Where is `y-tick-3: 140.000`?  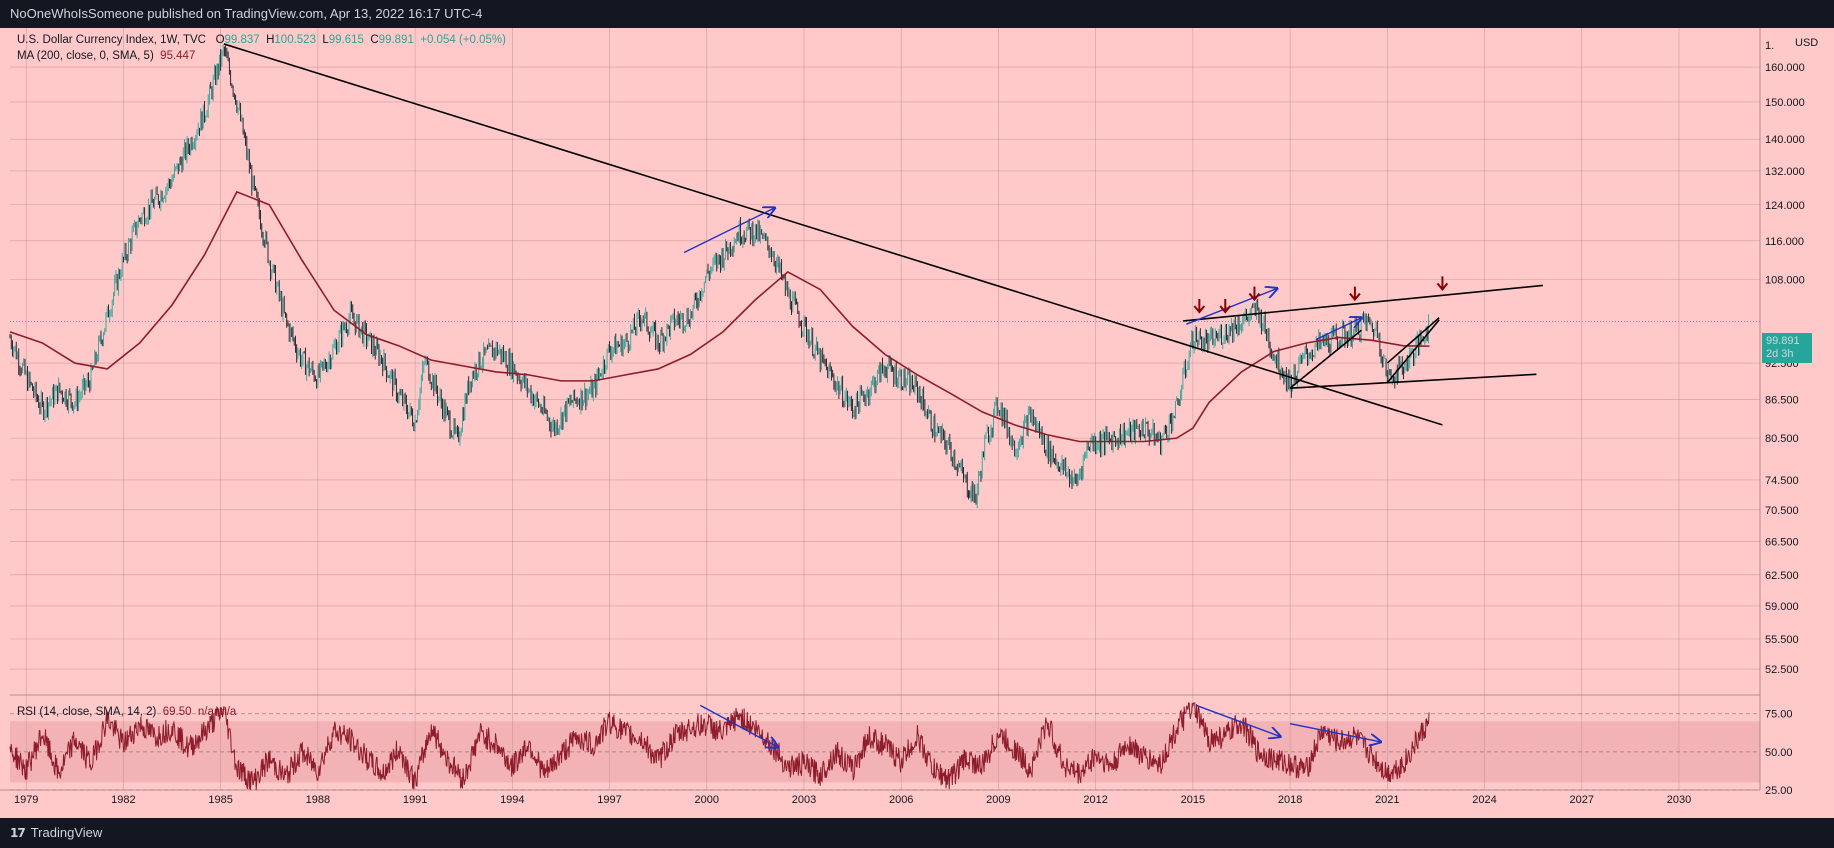 y-tick-3: 140.000 is located at coordinates (1785, 140).